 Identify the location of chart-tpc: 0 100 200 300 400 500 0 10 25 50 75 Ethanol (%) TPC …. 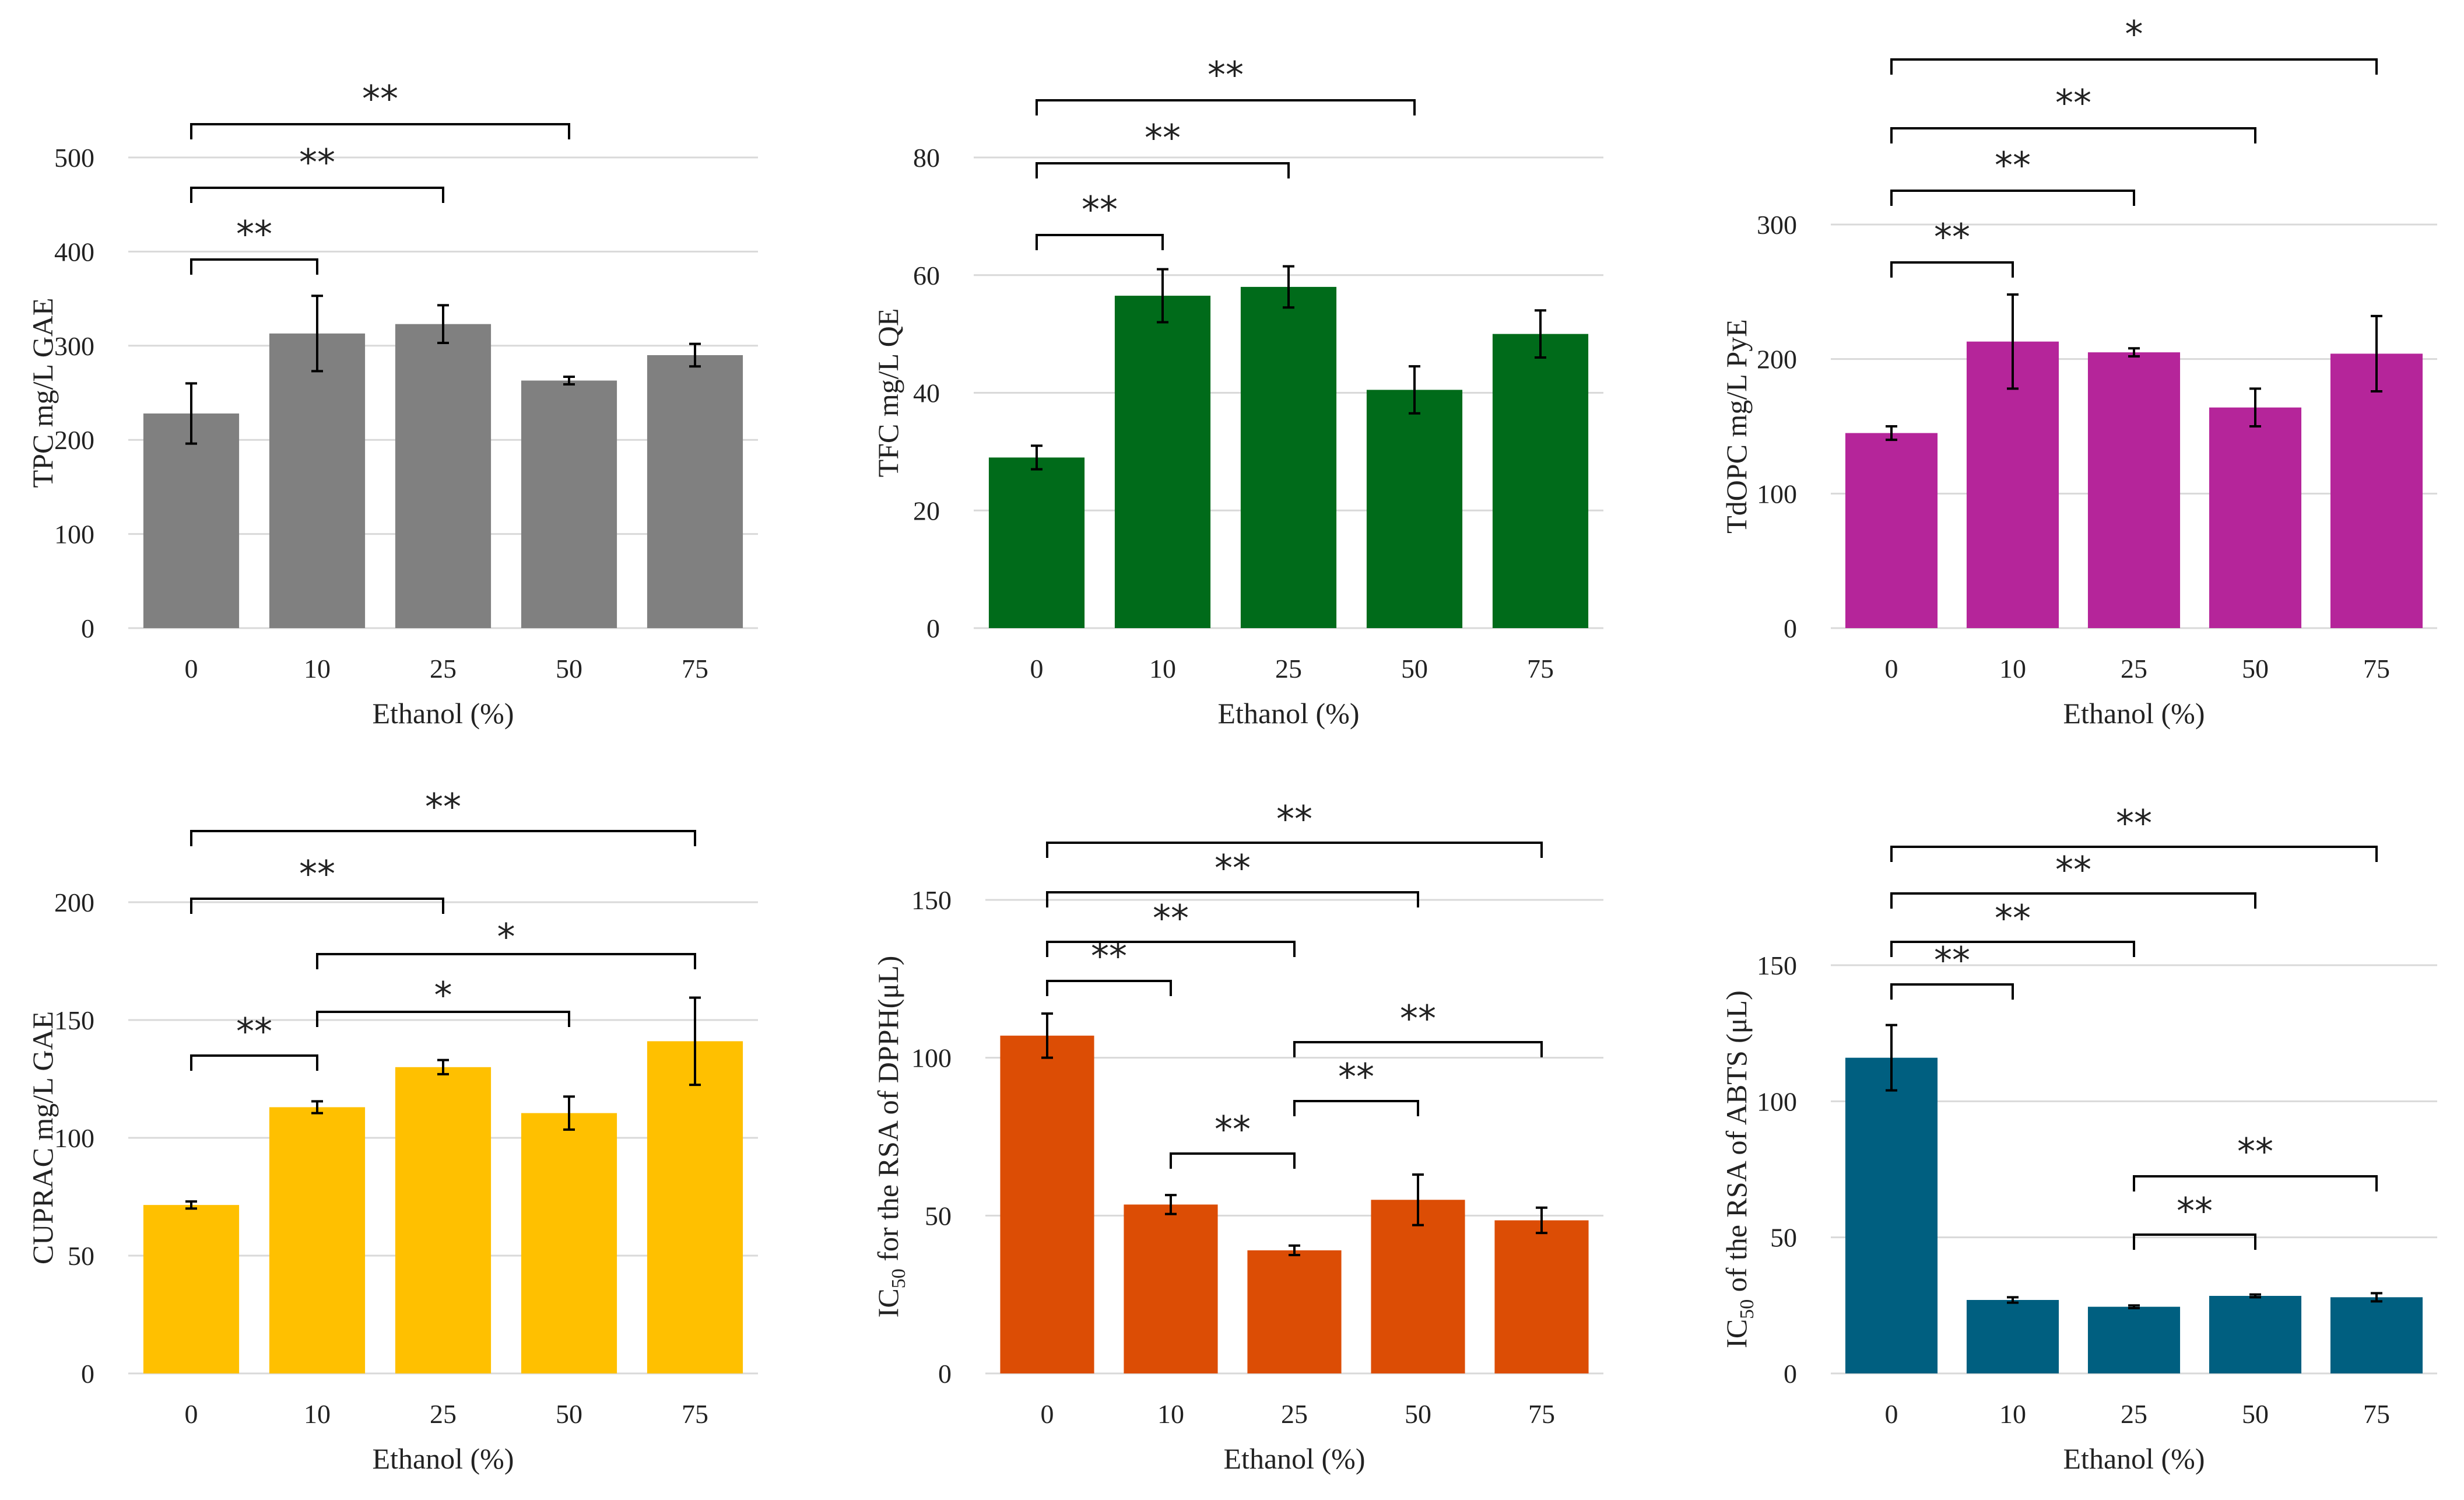
(392, 404).